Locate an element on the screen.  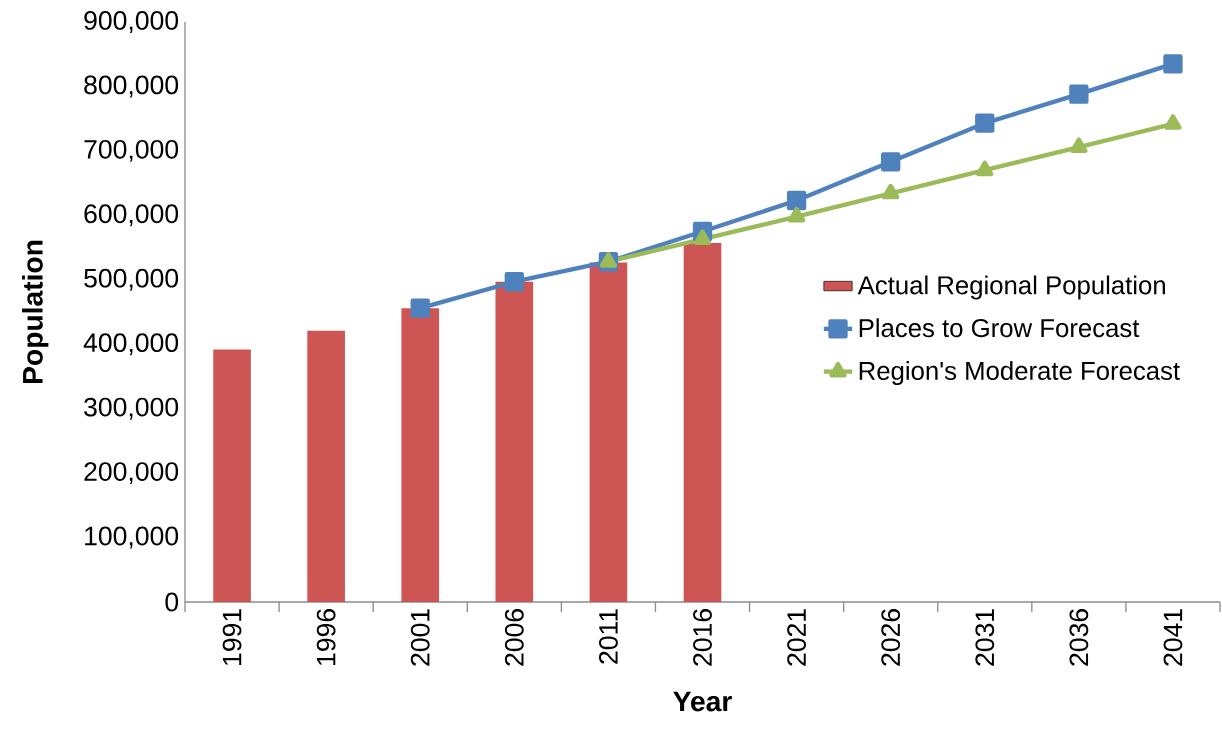
x-tick-label: 2016 is located at coordinates (702, 637).